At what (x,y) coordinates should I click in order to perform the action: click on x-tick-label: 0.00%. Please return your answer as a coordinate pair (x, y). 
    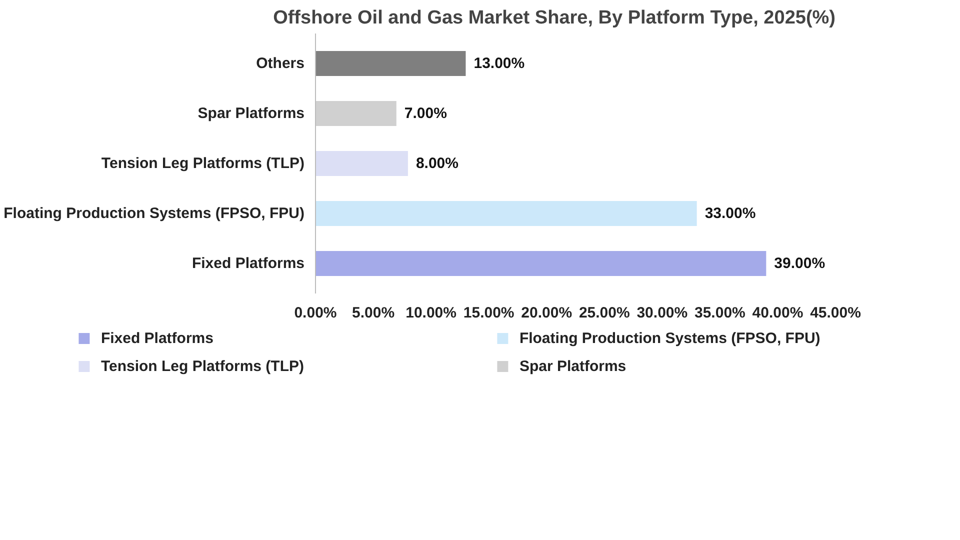
    Looking at the image, I should click on (315, 313).